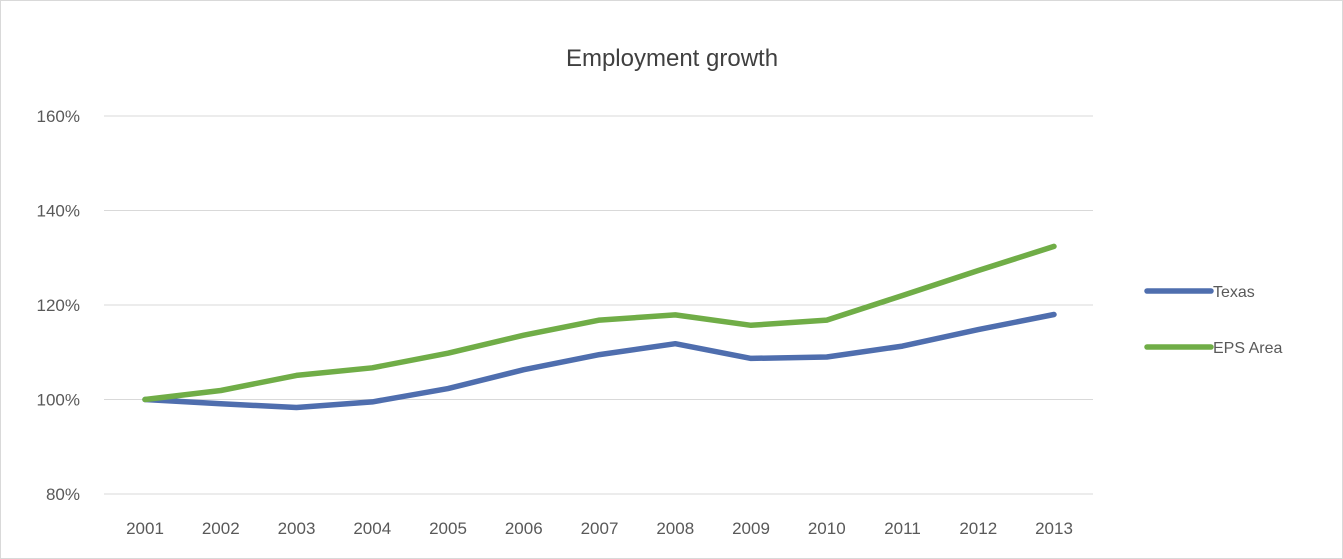  I want to click on x-tick-label: 2010, so click(827, 528).